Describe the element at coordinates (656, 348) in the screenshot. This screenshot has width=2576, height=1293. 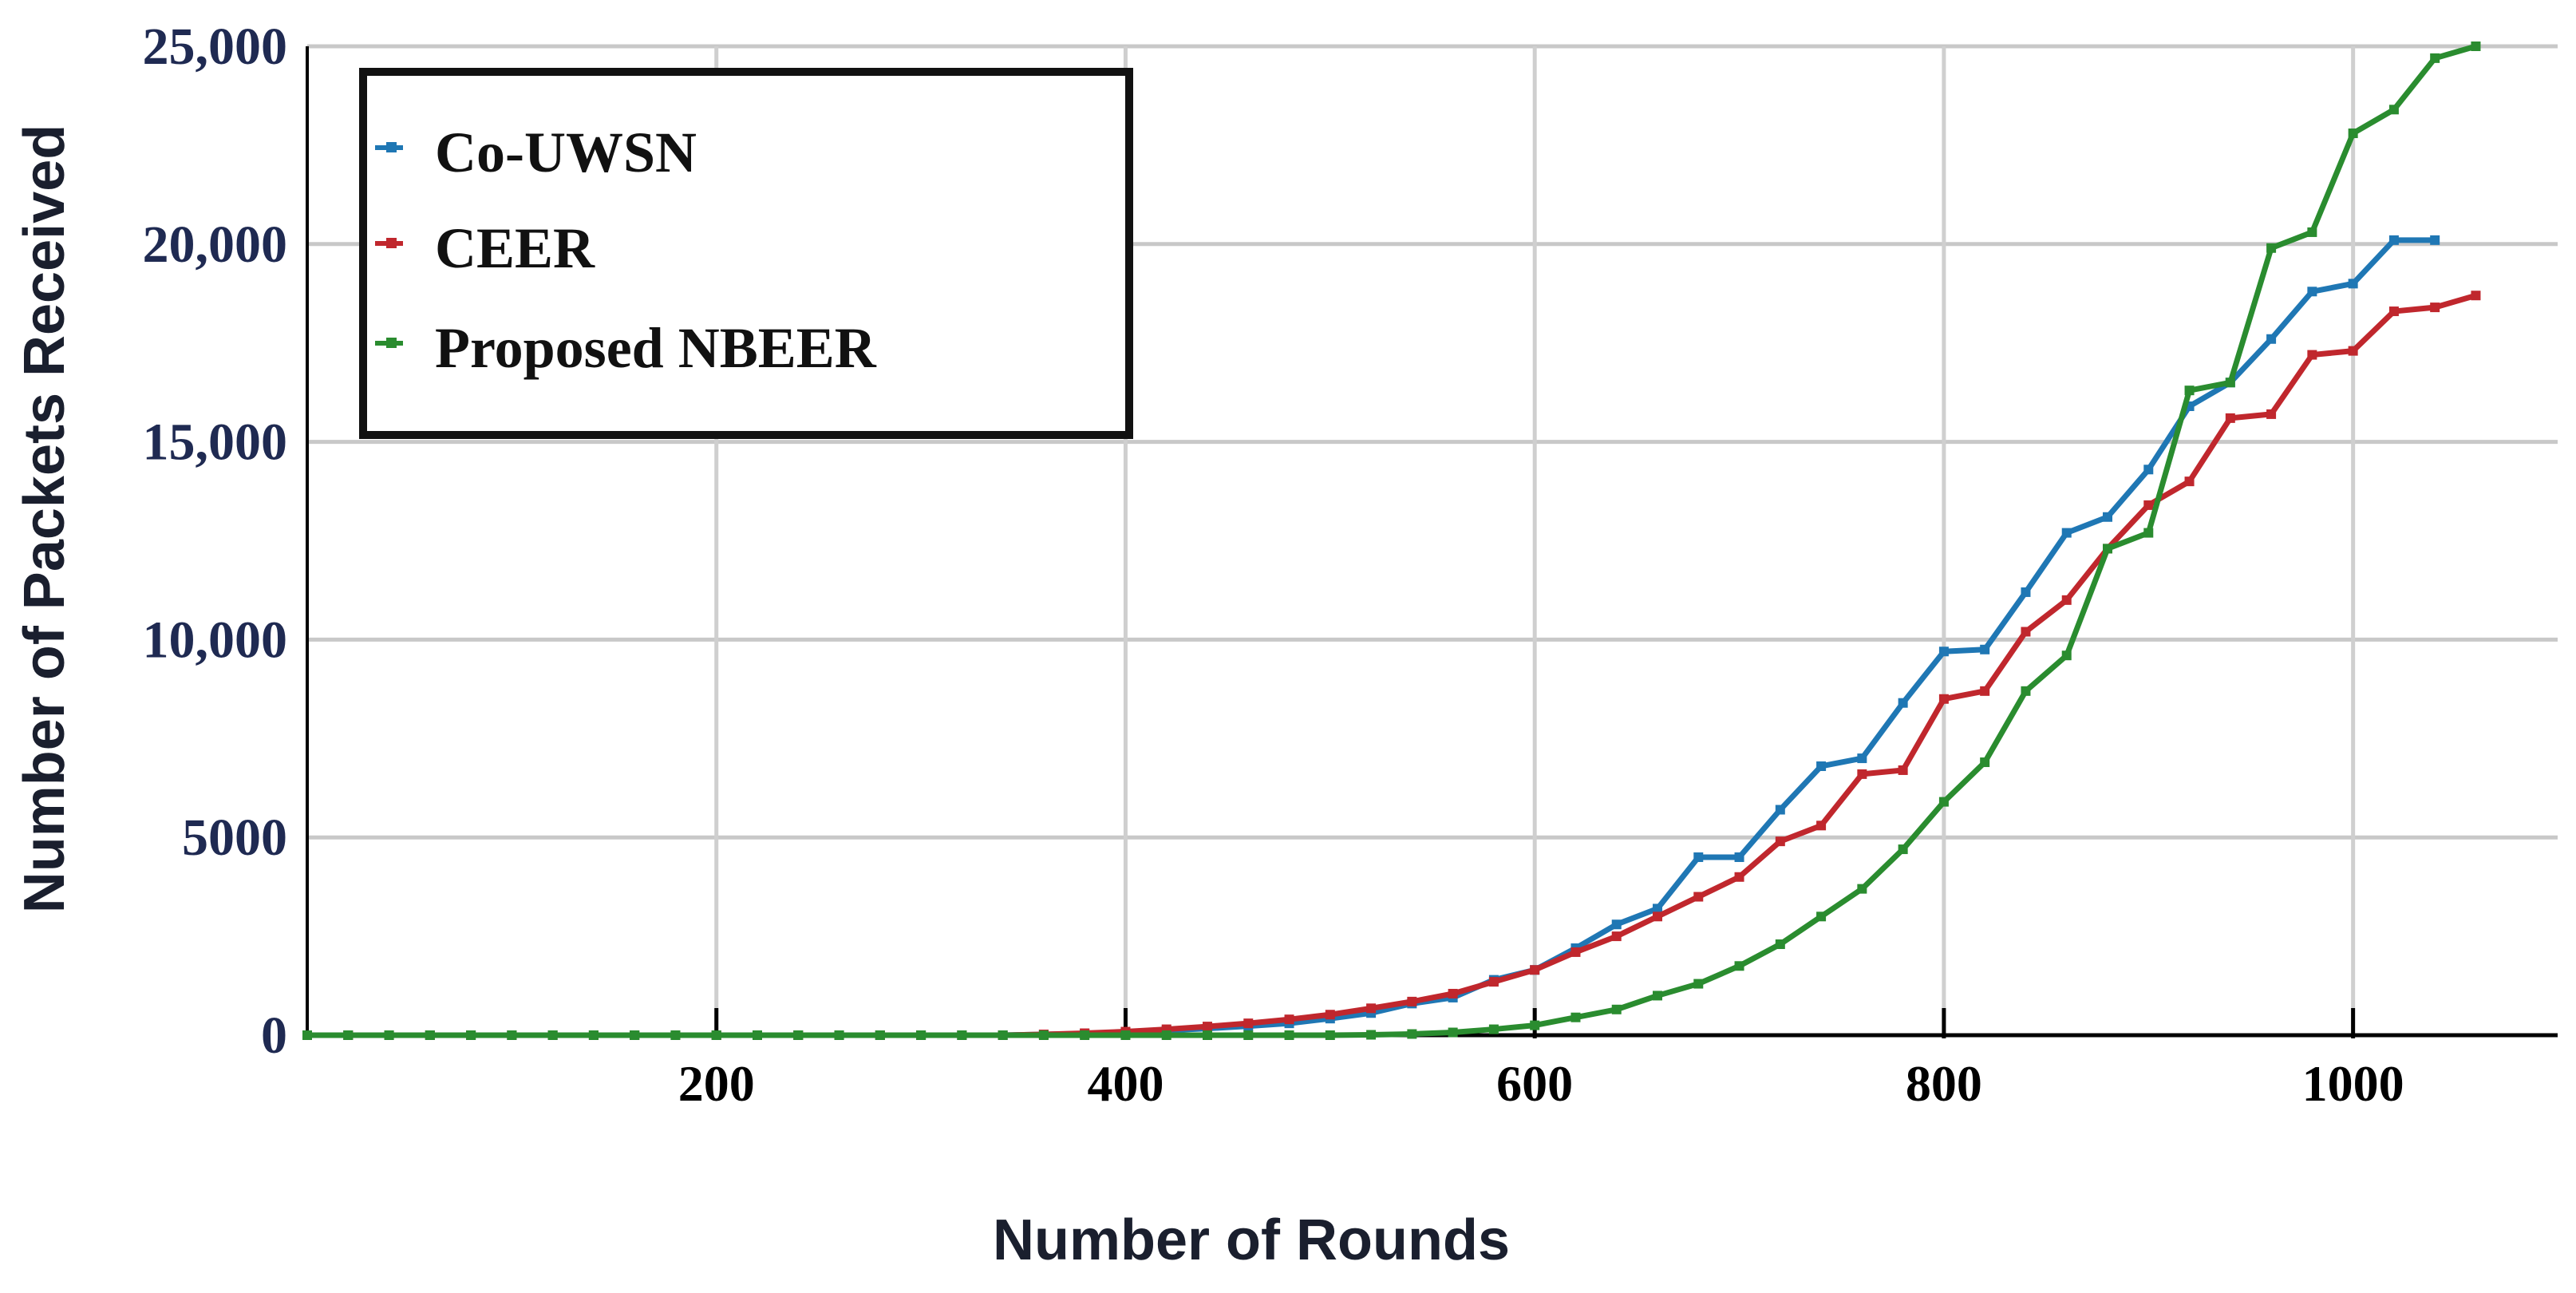
I see `legend-label: Proposed NBEER` at that location.